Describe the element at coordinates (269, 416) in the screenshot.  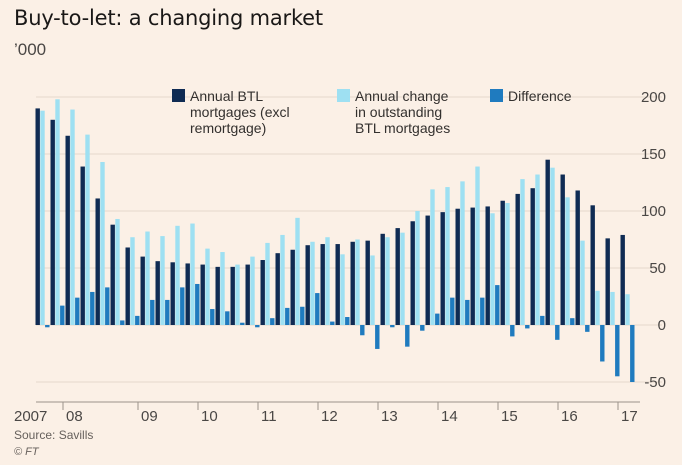
I see `x-tick-label: 11` at that location.